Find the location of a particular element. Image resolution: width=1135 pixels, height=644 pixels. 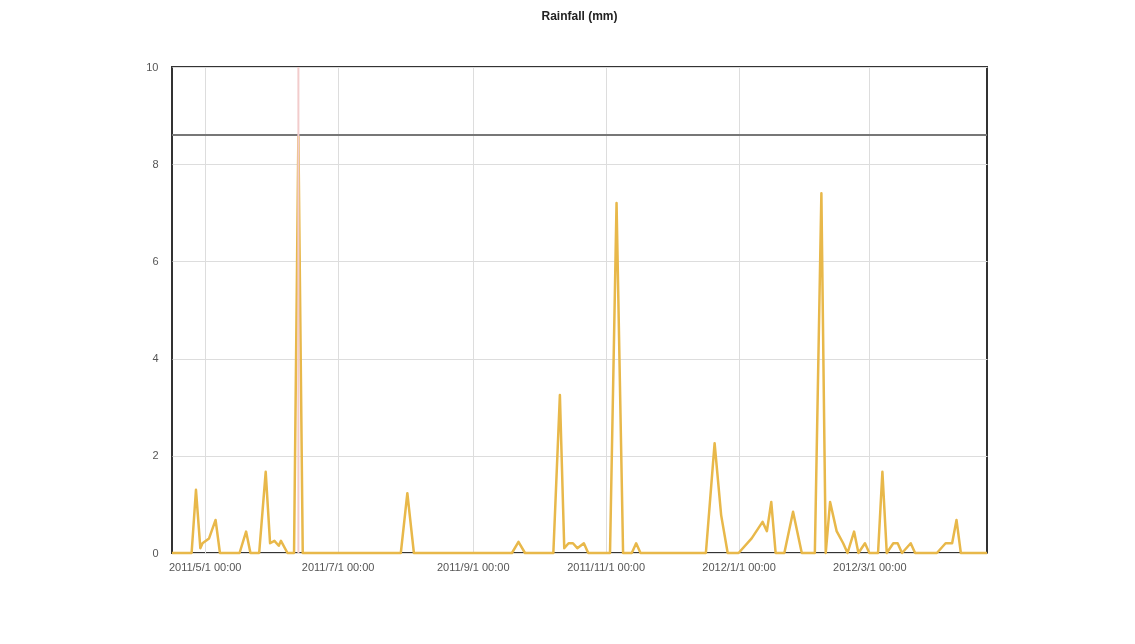

y-tick-label: 8 is located at coordinates (155, 163).